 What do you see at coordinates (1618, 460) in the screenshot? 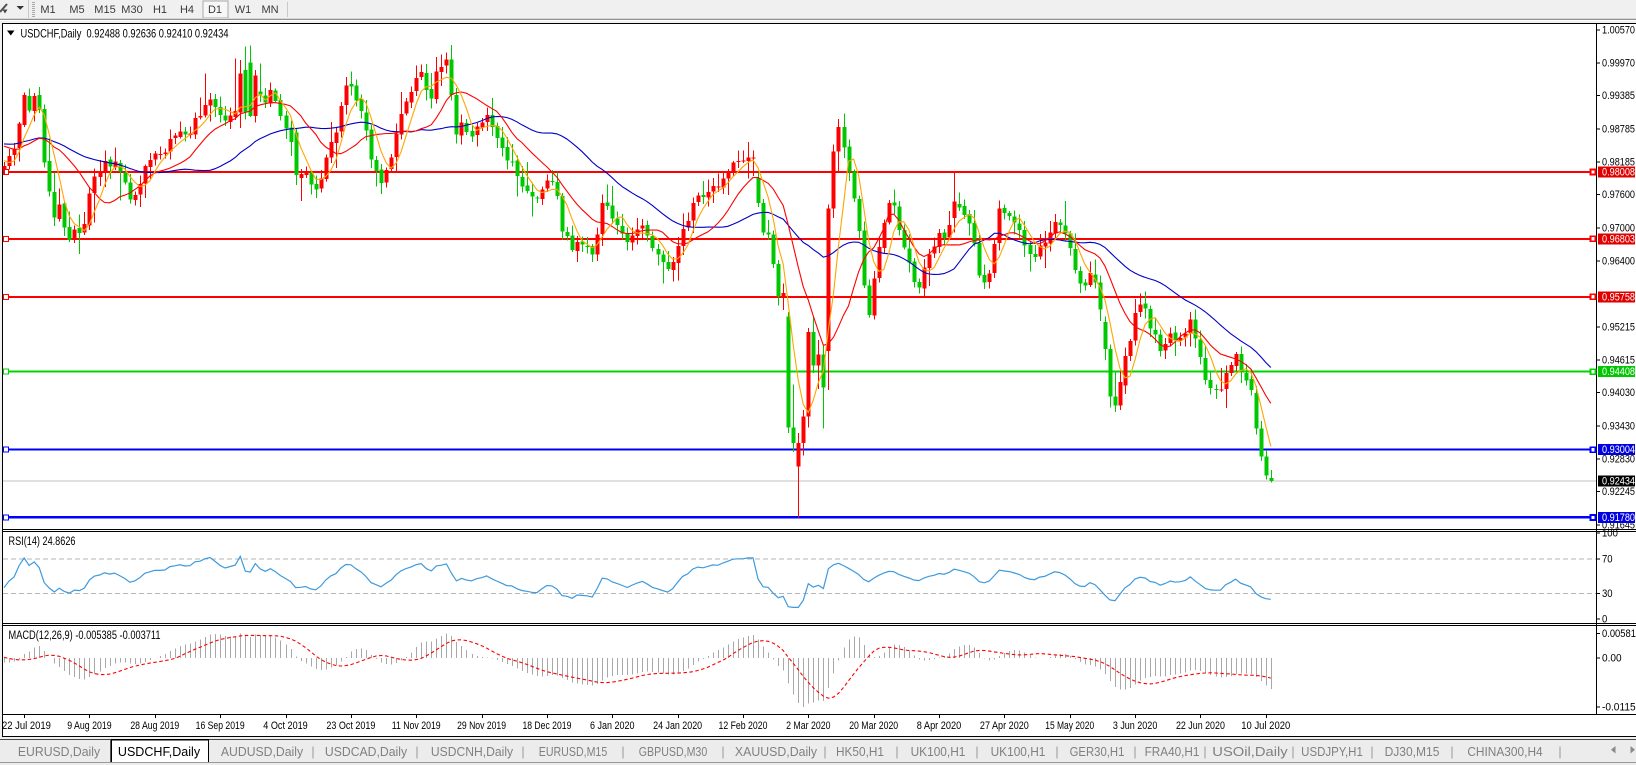
I see `svg-text: 0.92830` at bounding box center [1618, 460].